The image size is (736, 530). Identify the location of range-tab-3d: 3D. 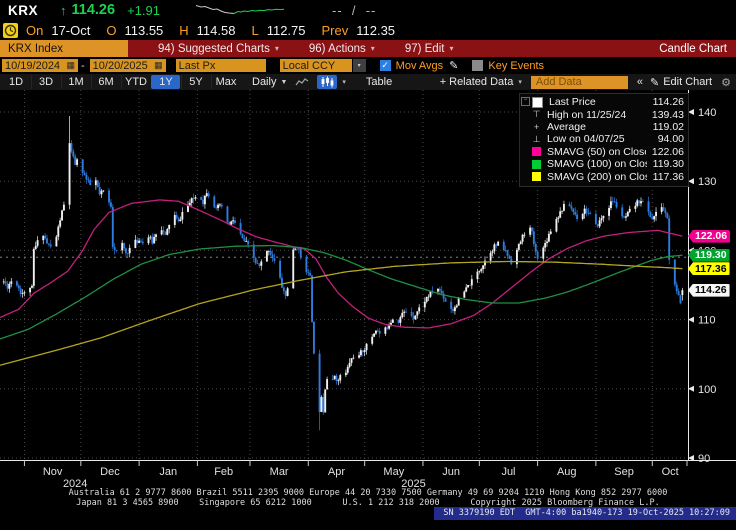
(45, 82).